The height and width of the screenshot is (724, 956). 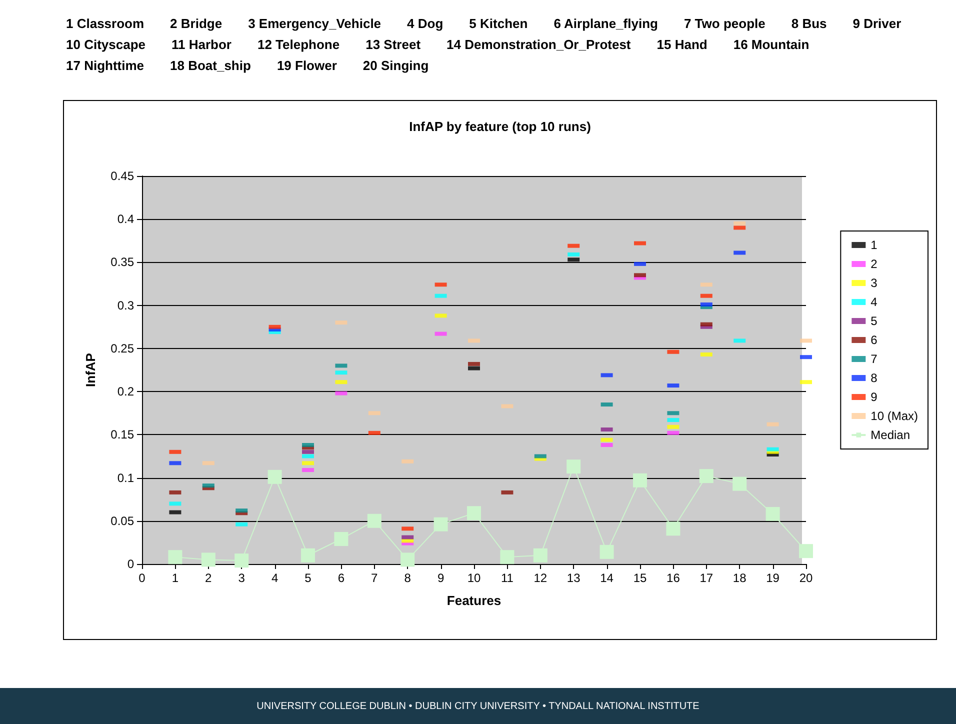 What do you see at coordinates (874, 245) in the screenshot?
I see `legend-label: 1` at bounding box center [874, 245].